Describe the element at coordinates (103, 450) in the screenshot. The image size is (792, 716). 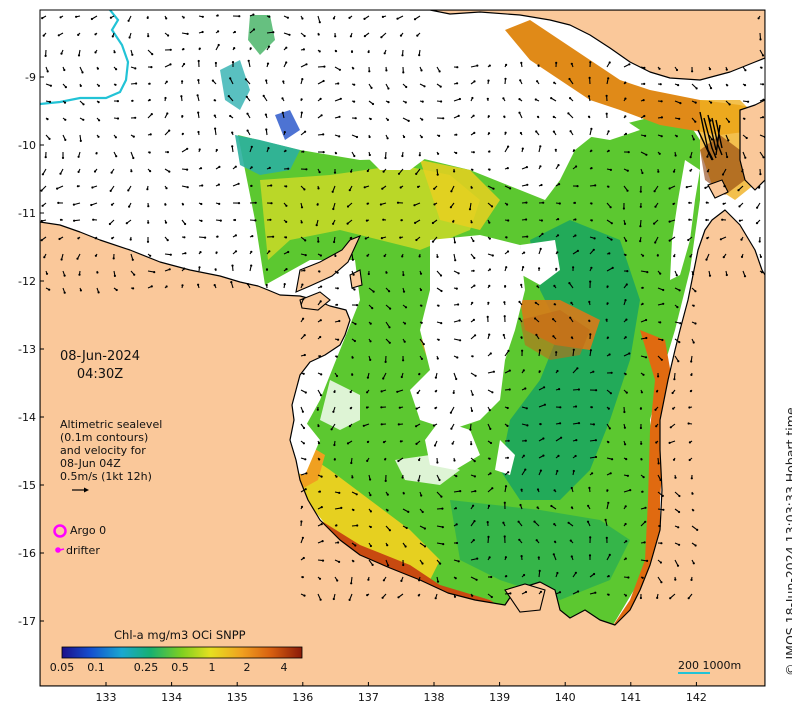
I see `info-line: and velocity for` at that location.